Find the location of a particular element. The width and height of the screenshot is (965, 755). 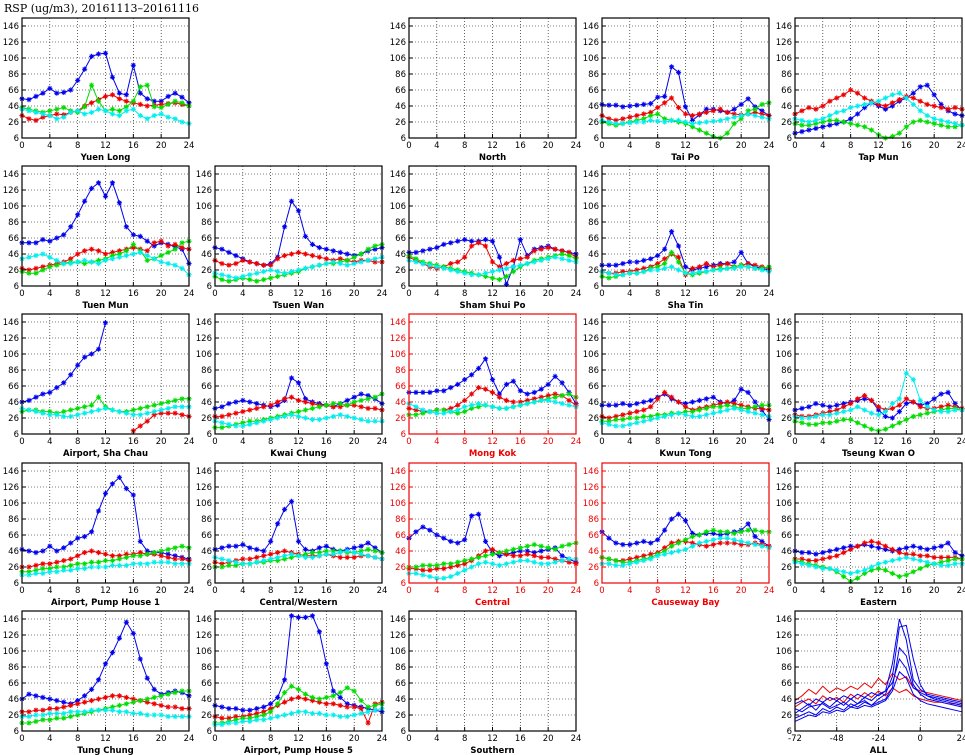

y-tick-label: 66 is located at coordinates (13, 239).